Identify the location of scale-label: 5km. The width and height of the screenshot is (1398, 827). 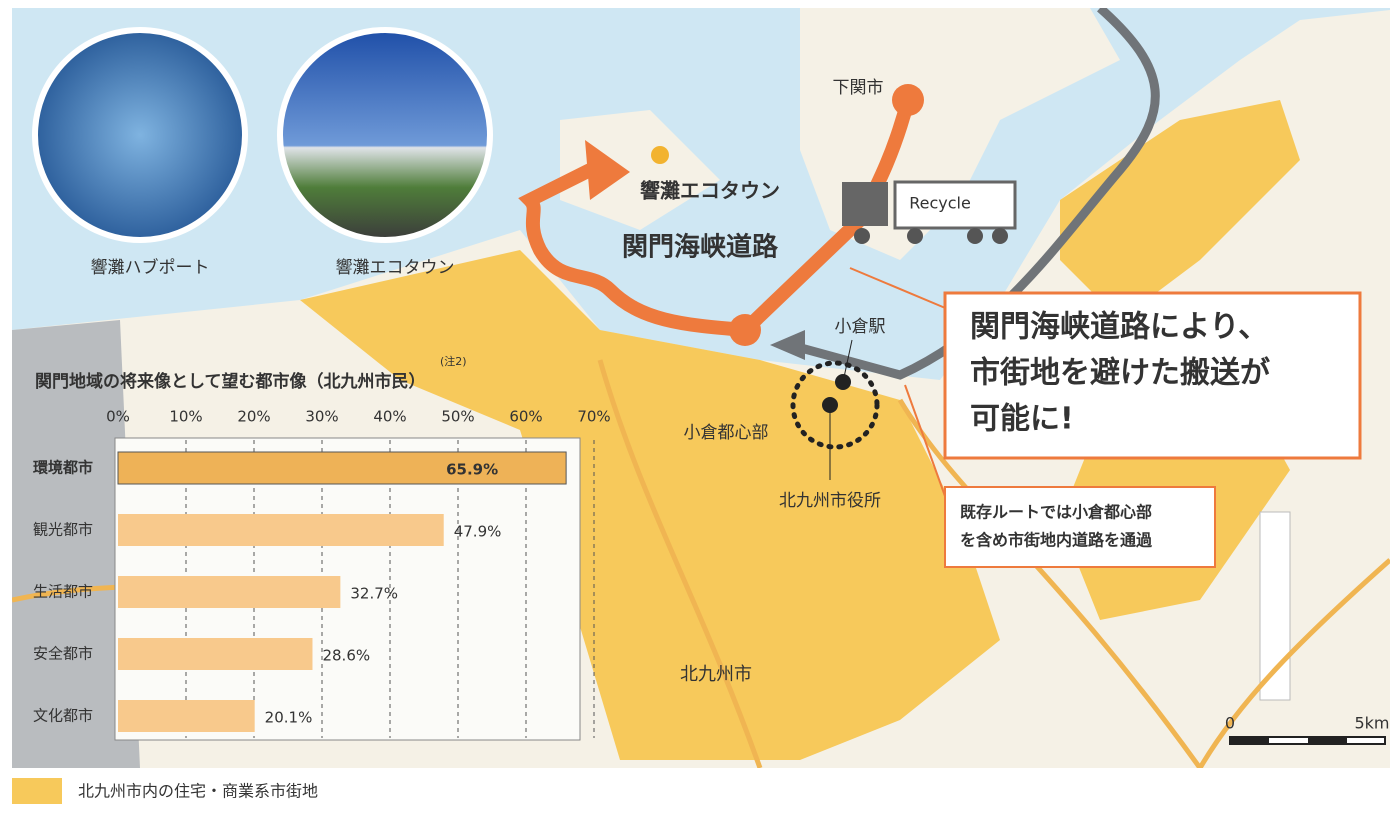
(1371, 723).